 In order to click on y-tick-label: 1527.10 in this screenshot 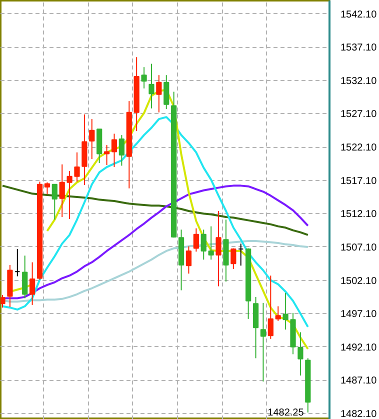, I will do `click(359, 114)`.